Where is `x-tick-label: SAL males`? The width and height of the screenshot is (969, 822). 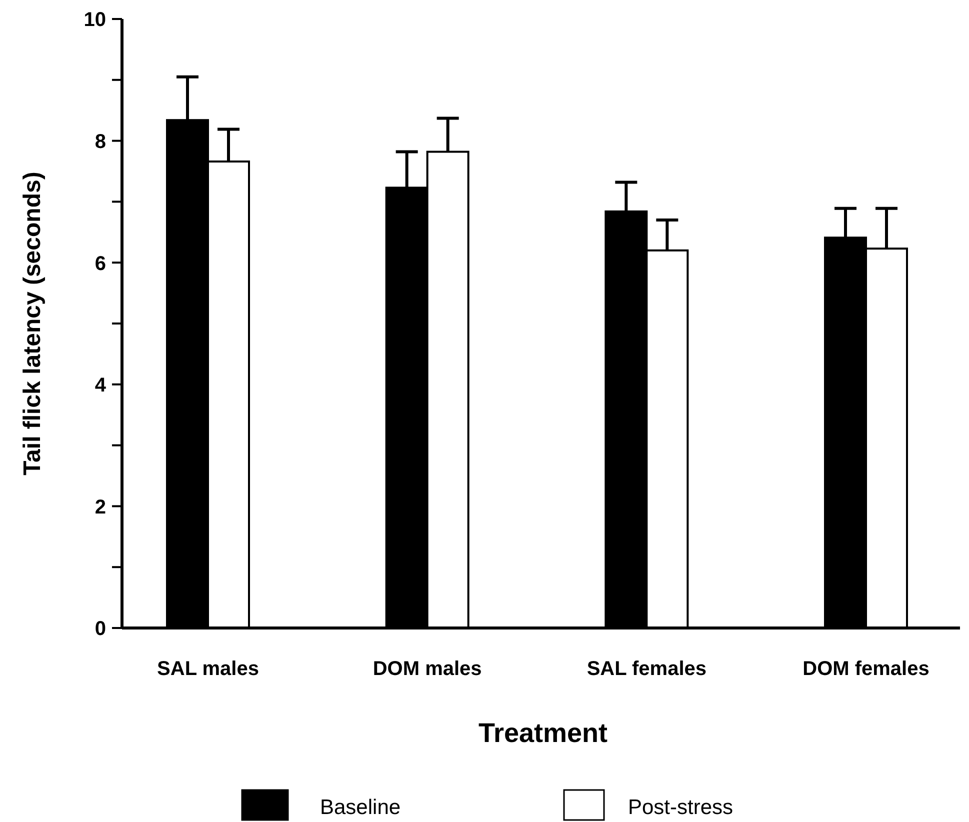 x-tick-label: SAL males is located at coordinates (208, 669).